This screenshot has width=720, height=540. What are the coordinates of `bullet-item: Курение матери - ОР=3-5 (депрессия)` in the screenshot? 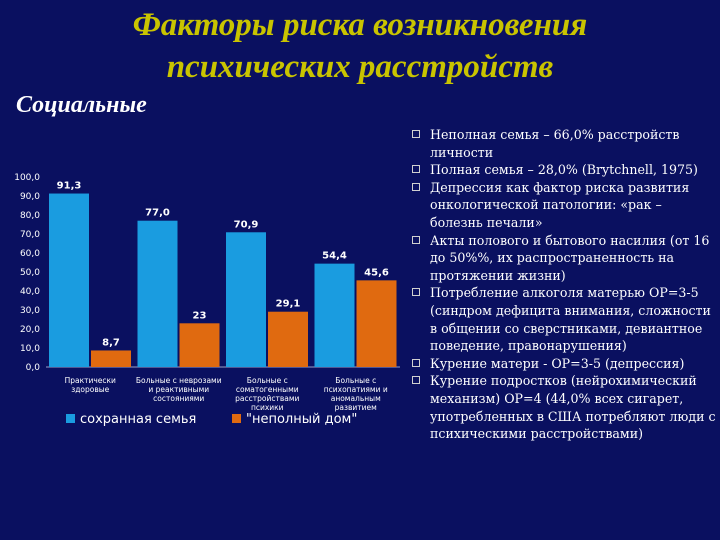 It's located at (563, 364).